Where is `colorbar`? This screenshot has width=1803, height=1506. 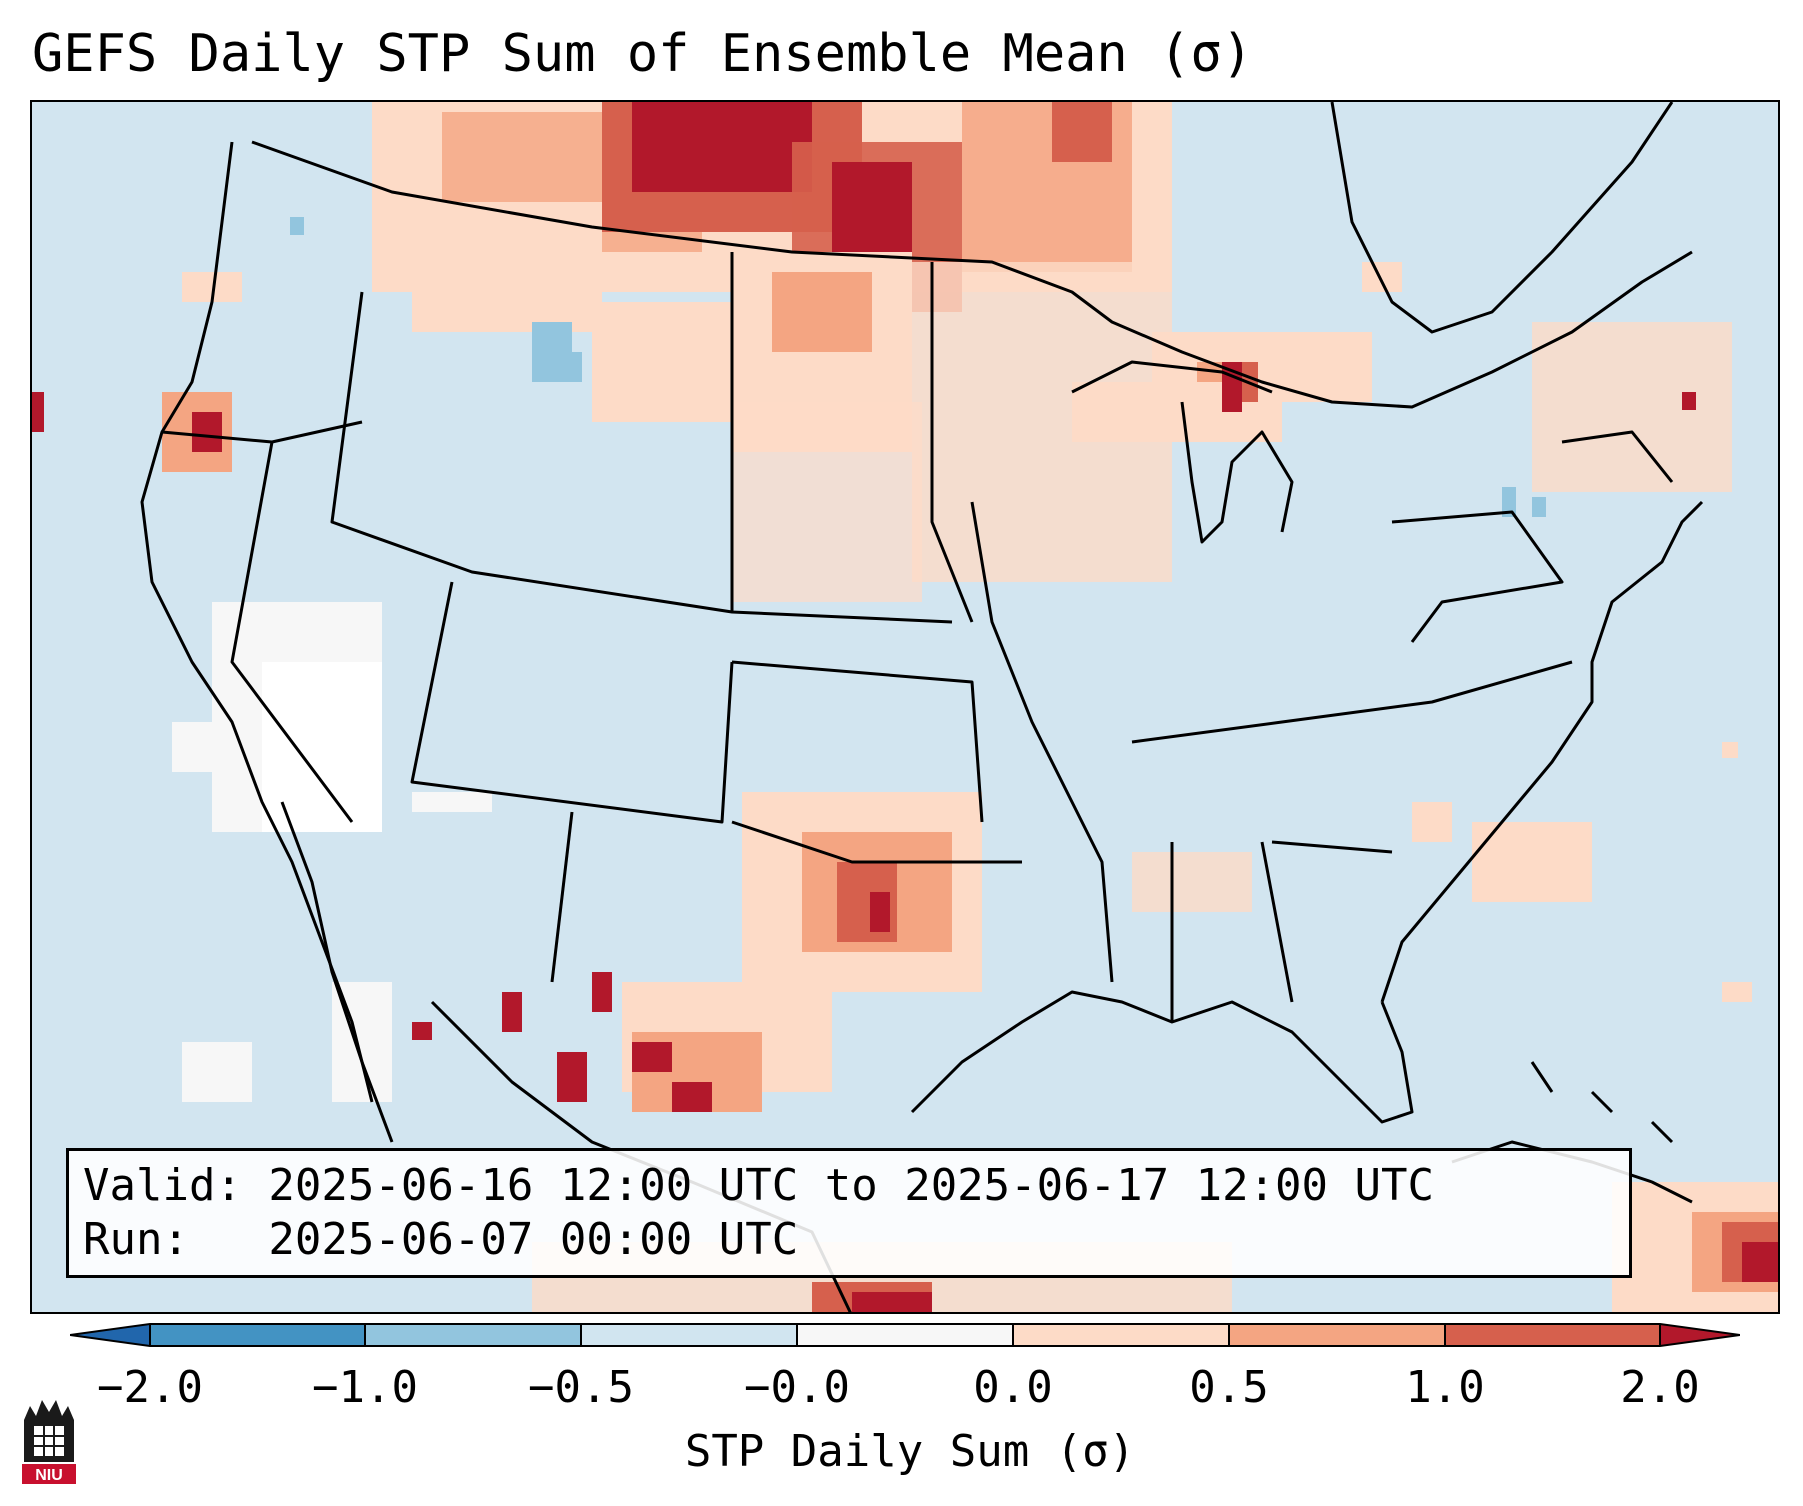 colorbar is located at coordinates (905, 1335).